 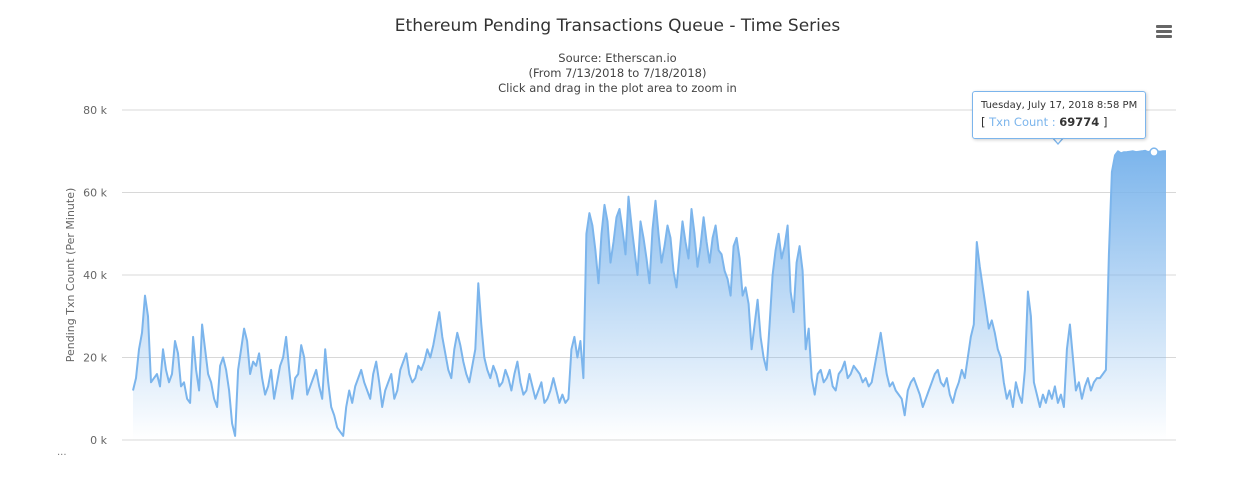 I want to click on y-tick-label: 0 k, so click(x=98, y=440).